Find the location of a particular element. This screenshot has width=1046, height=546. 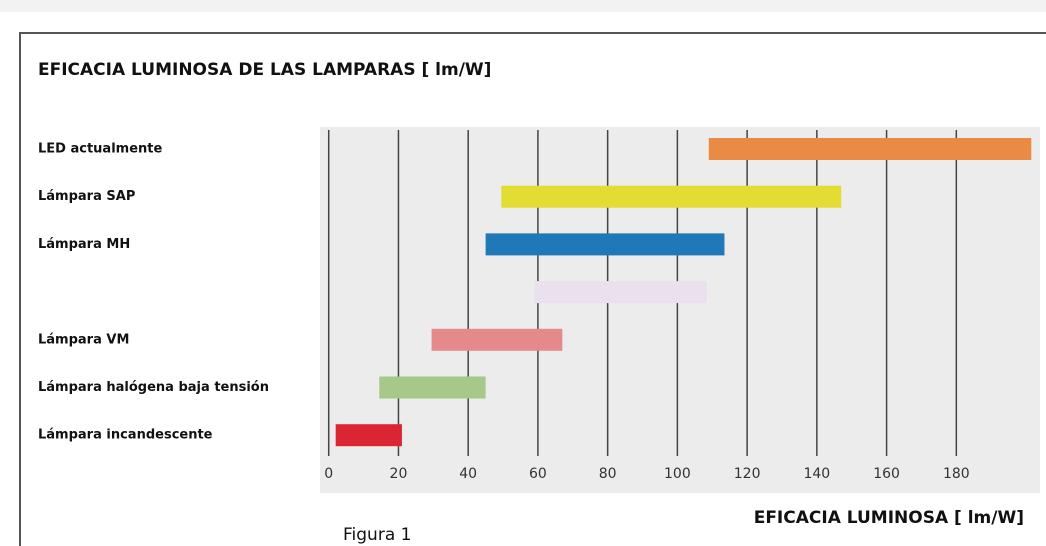

x-tick-label: 20 is located at coordinates (399, 474).